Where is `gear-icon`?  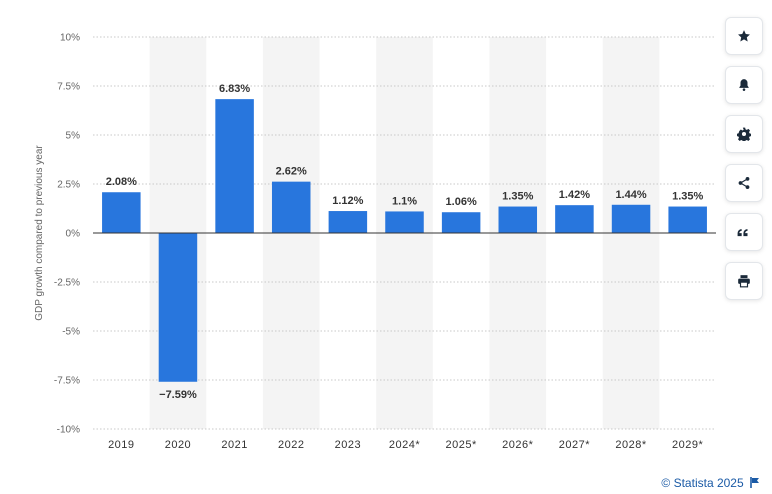 gear-icon is located at coordinates (744, 134).